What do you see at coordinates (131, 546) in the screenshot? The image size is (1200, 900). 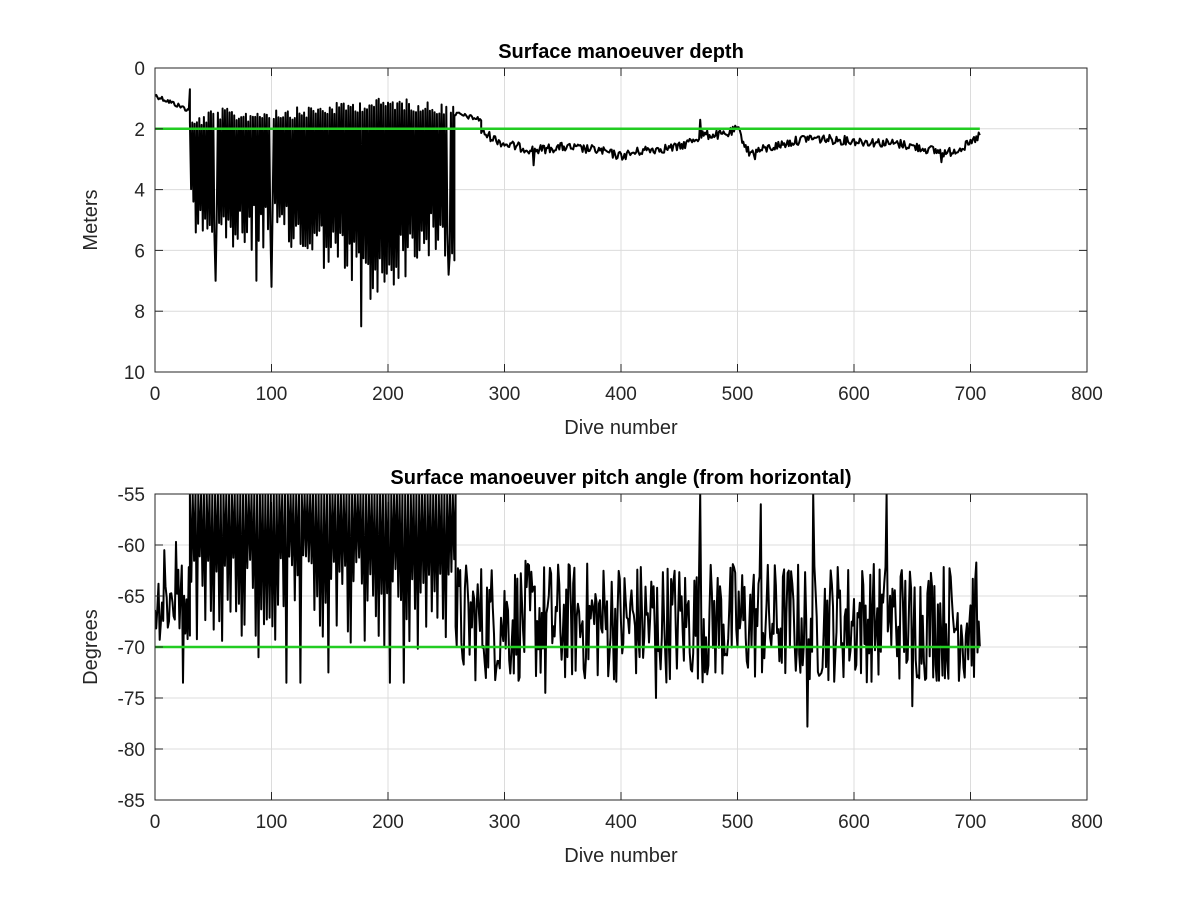 I see `y-tick-label: -60` at bounding box center [131, 546].